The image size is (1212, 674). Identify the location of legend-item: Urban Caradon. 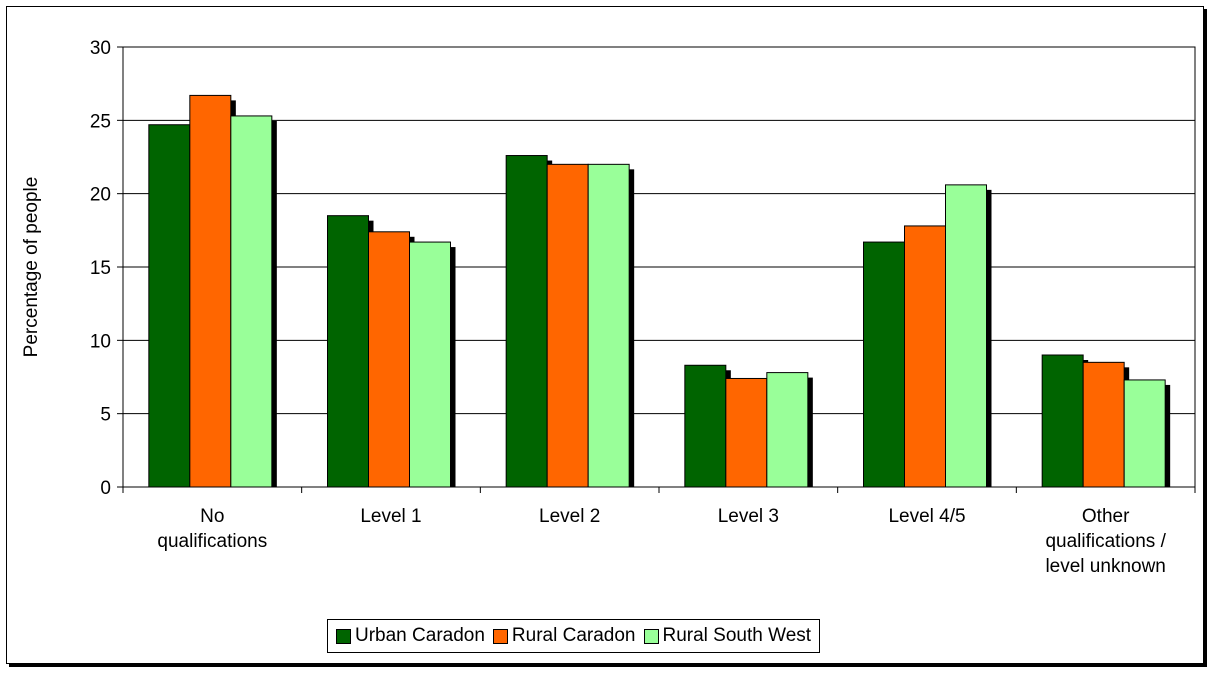
(410, 636).